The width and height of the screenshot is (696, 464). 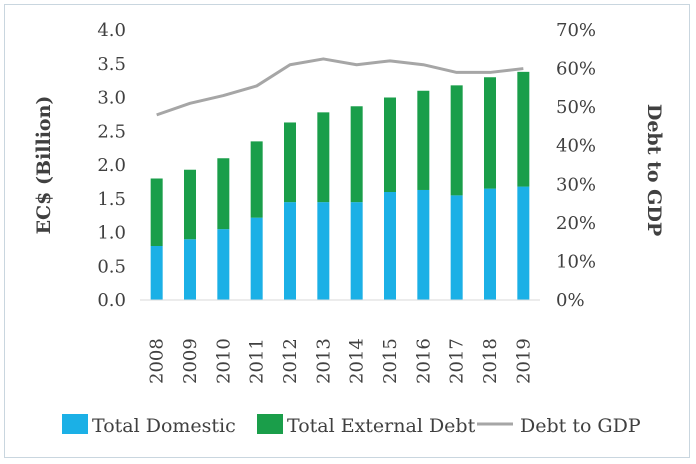 I want to click on legend-label-debt-gdp: Debt to GDP, so click(x=580, y=426).